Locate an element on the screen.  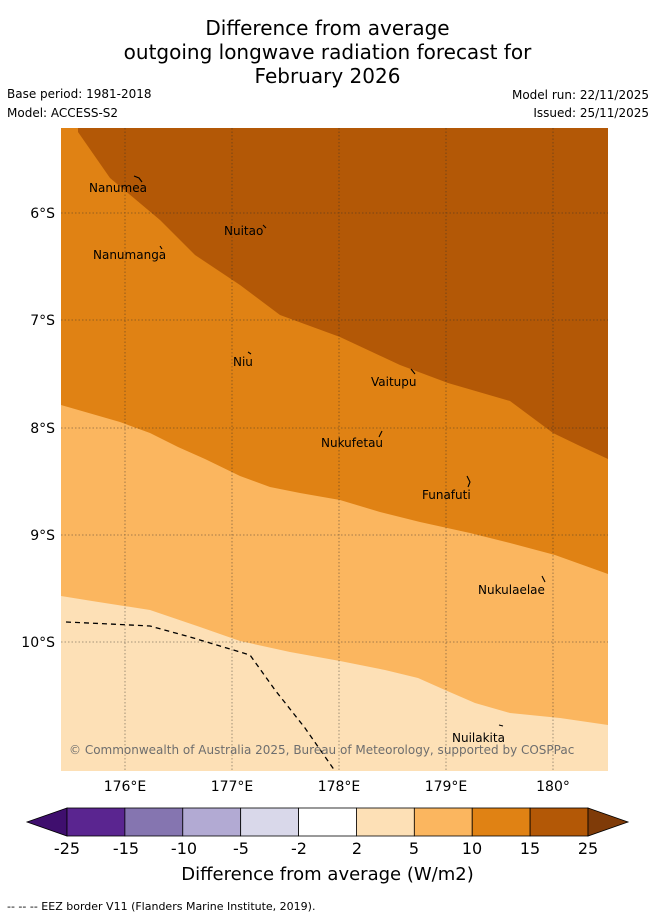
lat-label: 7°S is located at coordinates (42, 321).